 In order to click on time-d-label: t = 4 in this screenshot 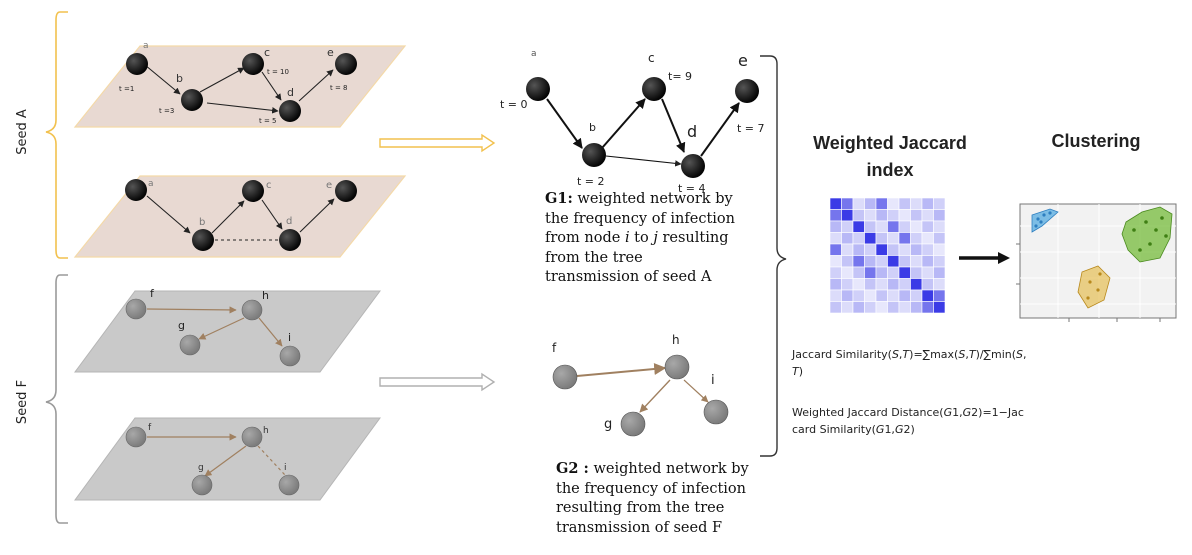, I will do `click(692, 188)`.